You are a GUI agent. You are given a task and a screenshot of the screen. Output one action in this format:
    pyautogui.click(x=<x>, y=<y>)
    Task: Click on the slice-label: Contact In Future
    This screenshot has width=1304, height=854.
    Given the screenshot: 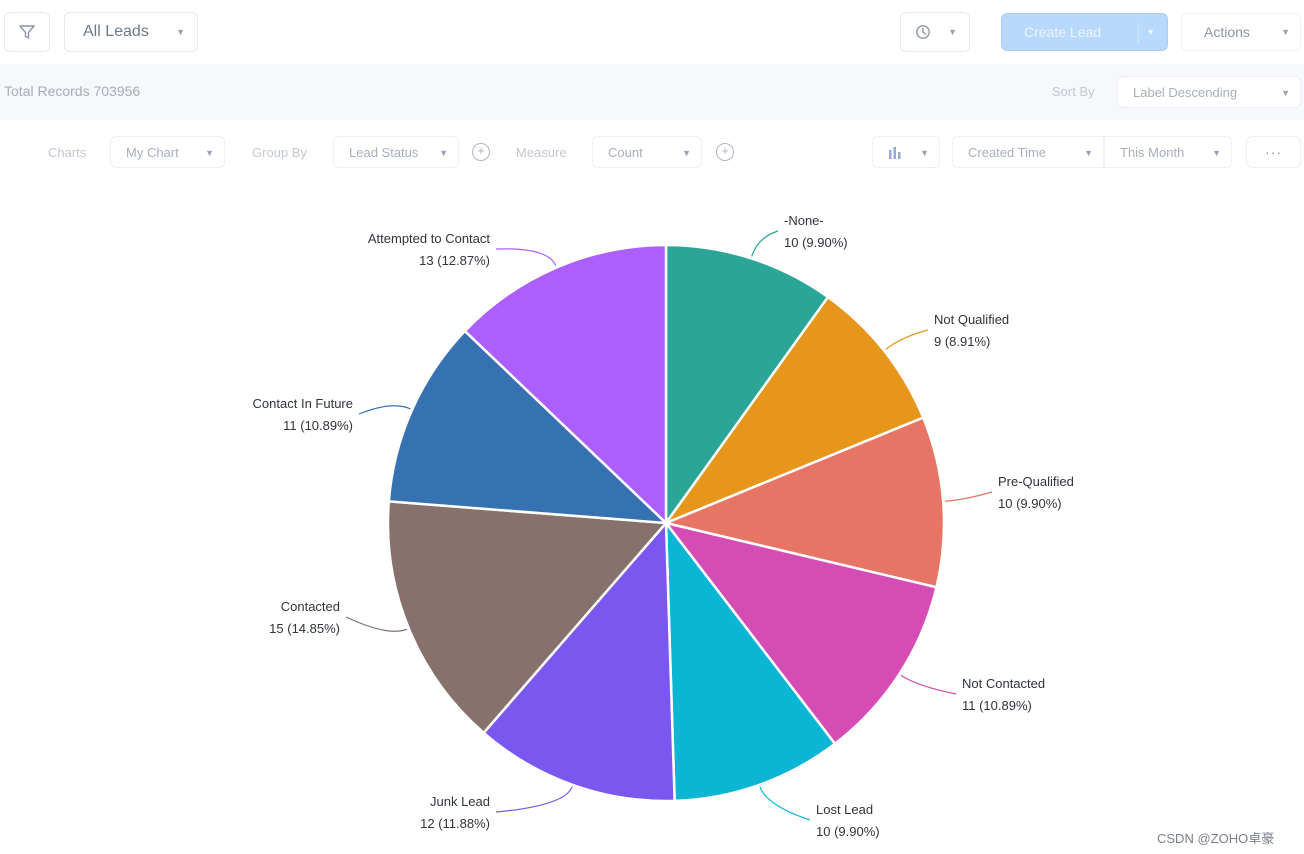 What is the action you would take?
    pyautogui.click(x=303, y=403)
    